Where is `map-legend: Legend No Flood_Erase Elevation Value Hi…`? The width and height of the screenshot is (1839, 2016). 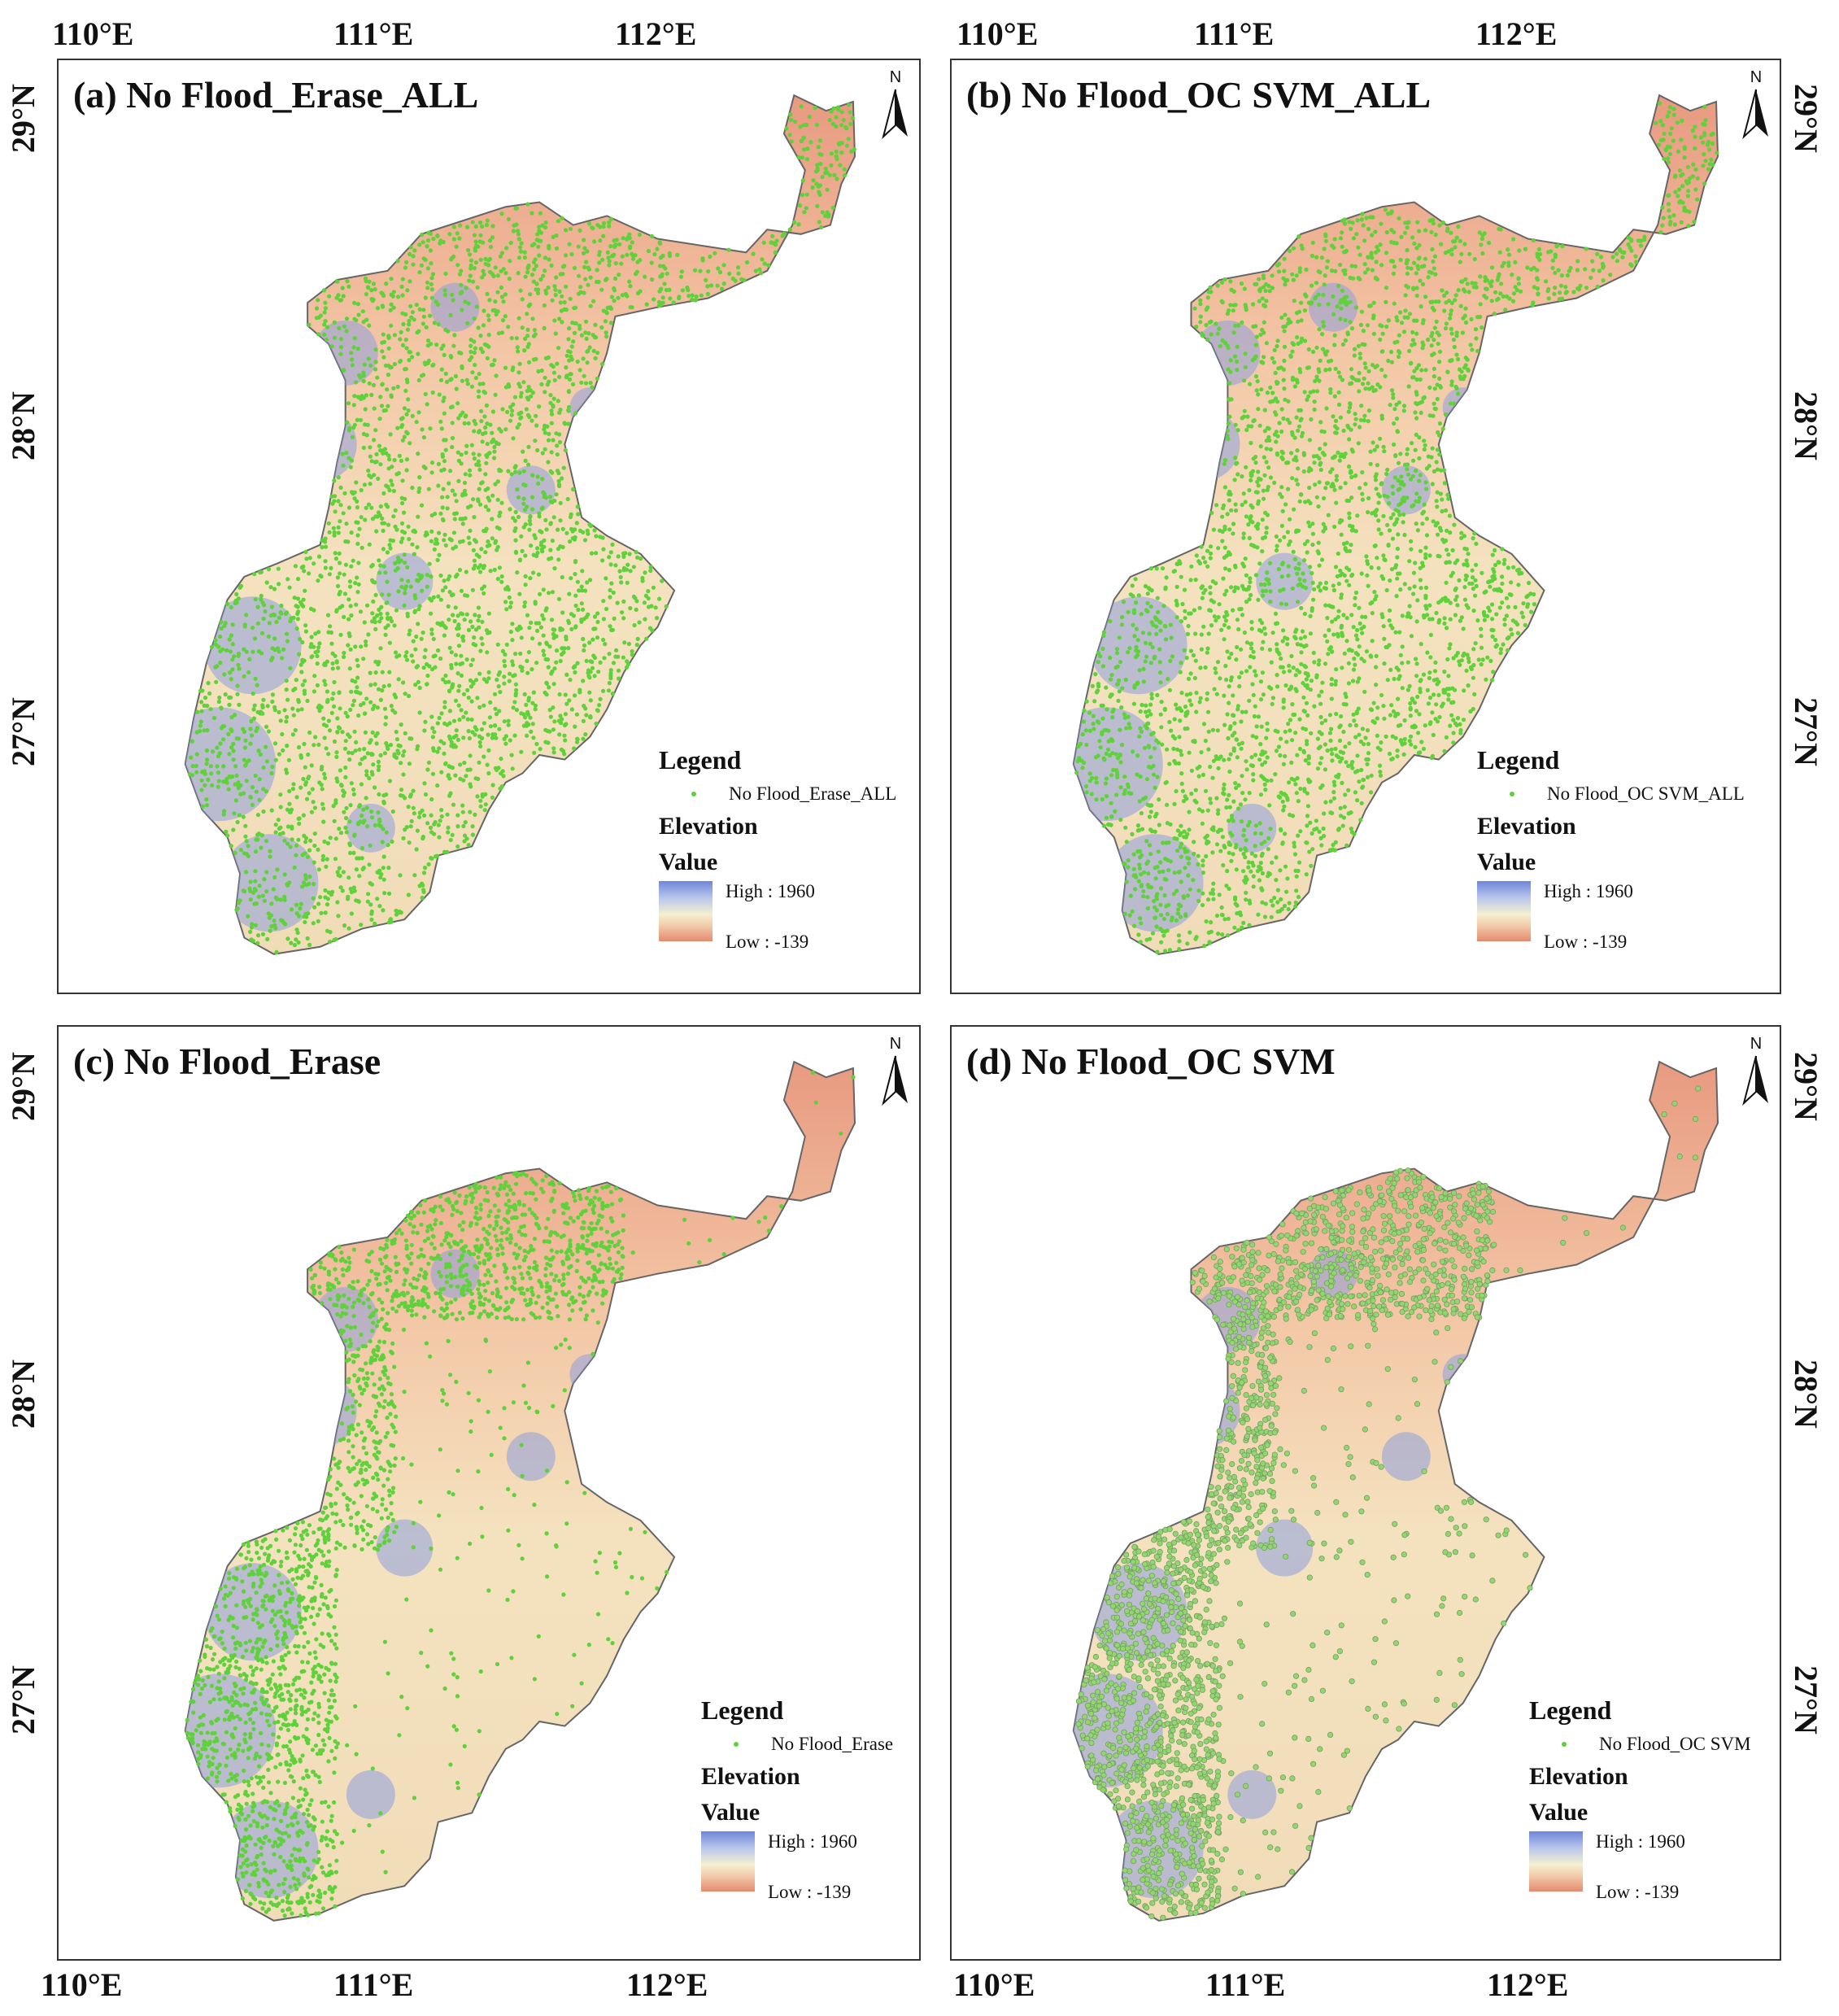 map-legend: Legend No Flood_Erase Elevation Value Hi… is located at coordinates (797, 1799).